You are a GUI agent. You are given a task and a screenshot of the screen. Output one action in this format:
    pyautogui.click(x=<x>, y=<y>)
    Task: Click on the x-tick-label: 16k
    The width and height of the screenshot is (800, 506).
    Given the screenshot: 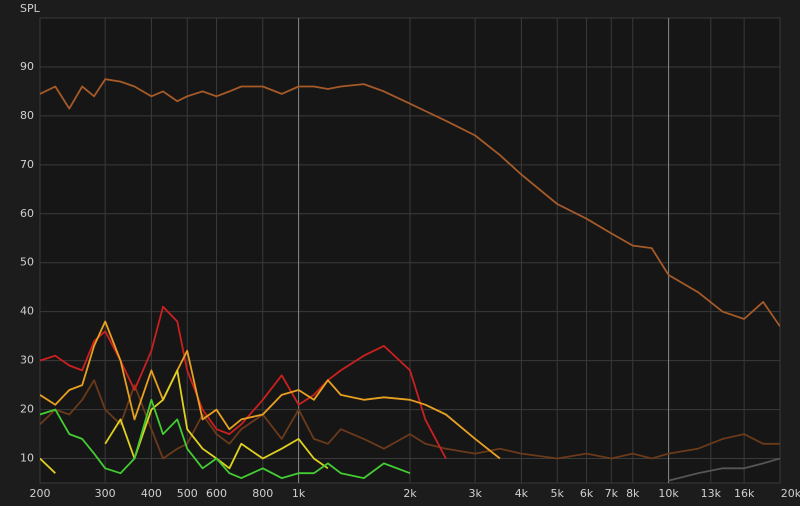 What is the action you would take?
    pyautogui.click(x=744, y=493)
    